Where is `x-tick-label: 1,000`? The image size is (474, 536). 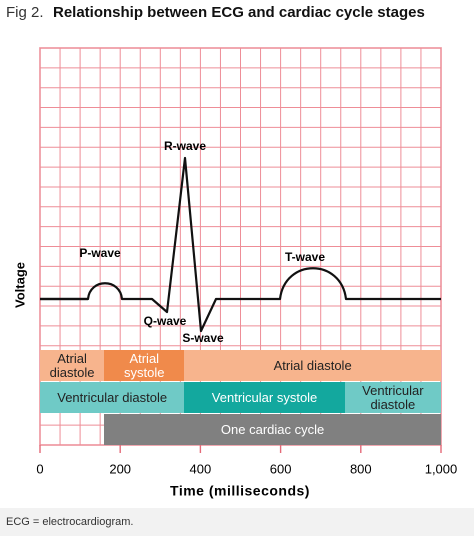
x-tick-label: 1,000 is located at coordinates (441, 468).